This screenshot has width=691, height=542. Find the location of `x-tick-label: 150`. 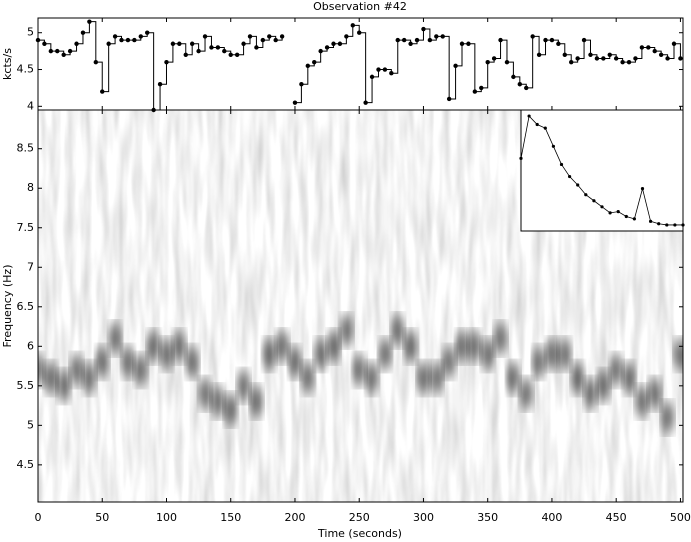

x-tick-label: 150 is located at coordinates (230, 517).